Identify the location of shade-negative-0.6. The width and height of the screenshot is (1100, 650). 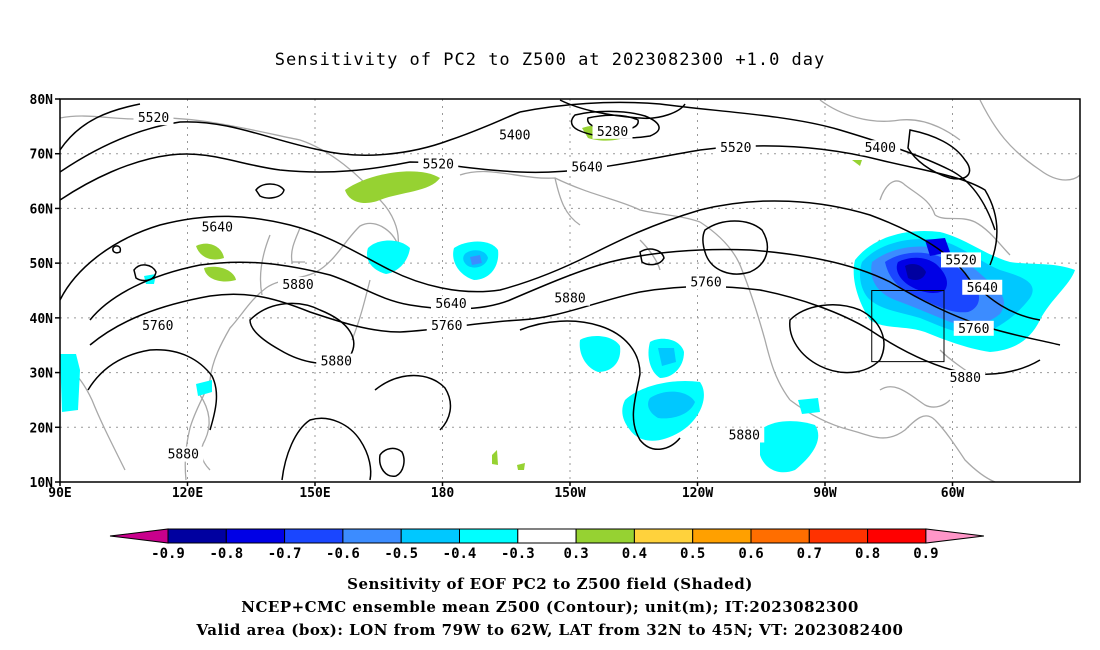
(476, 260).